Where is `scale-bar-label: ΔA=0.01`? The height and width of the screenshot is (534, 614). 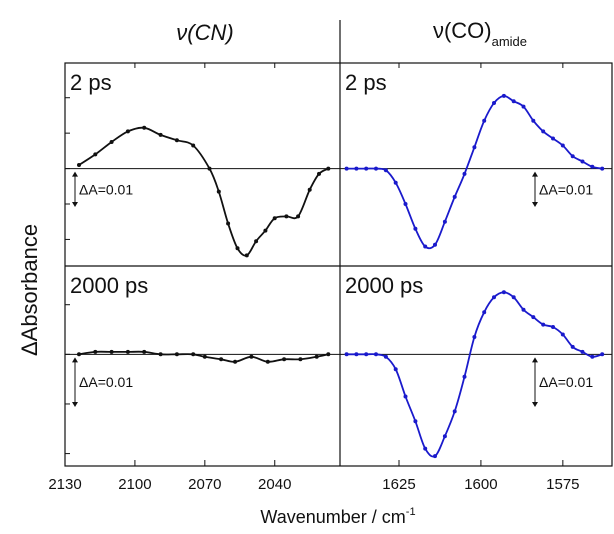
scale-bar-label: ΔA=0.01 is located at coordinates (106, 382).